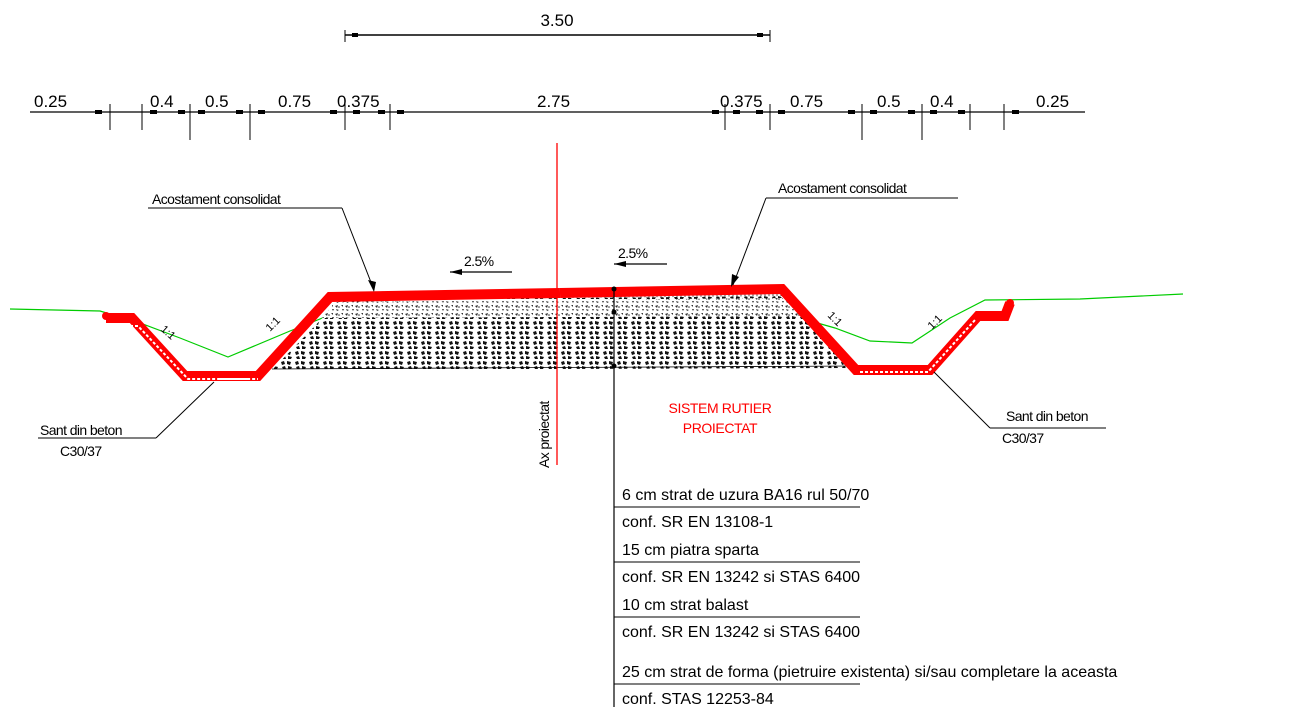  What do you see at coordinates (1023, 438) in the screenshot?
I see `ditch-right-grade: C30/37` at bounding box center [1023, 438].